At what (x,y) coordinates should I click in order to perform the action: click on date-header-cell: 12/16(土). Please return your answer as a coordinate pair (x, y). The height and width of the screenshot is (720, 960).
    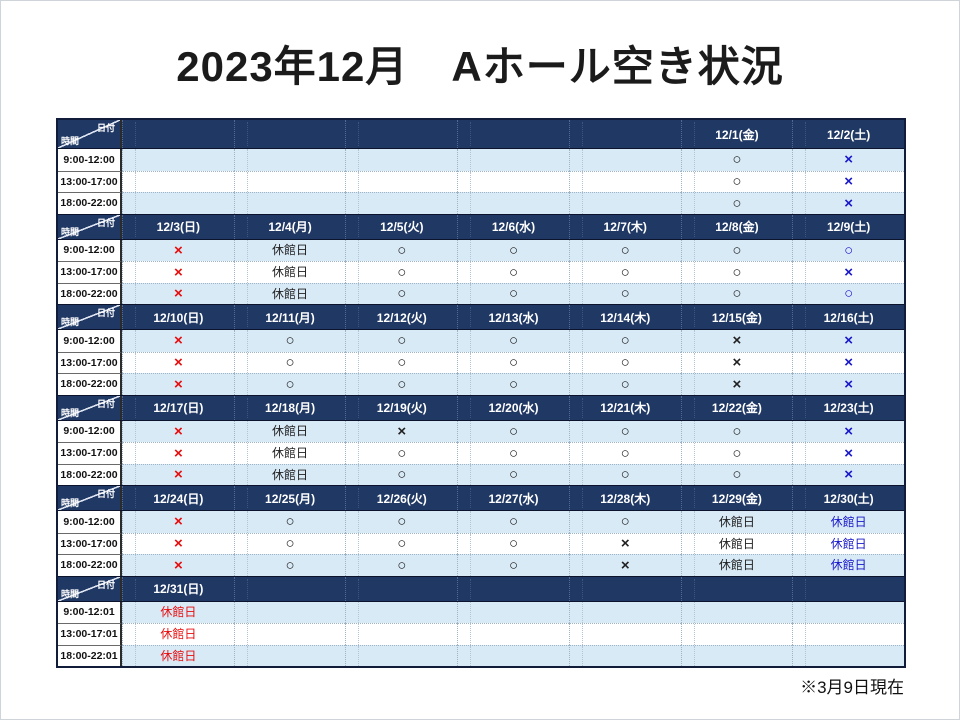
    Looking at the image, I should click on (848, 317).